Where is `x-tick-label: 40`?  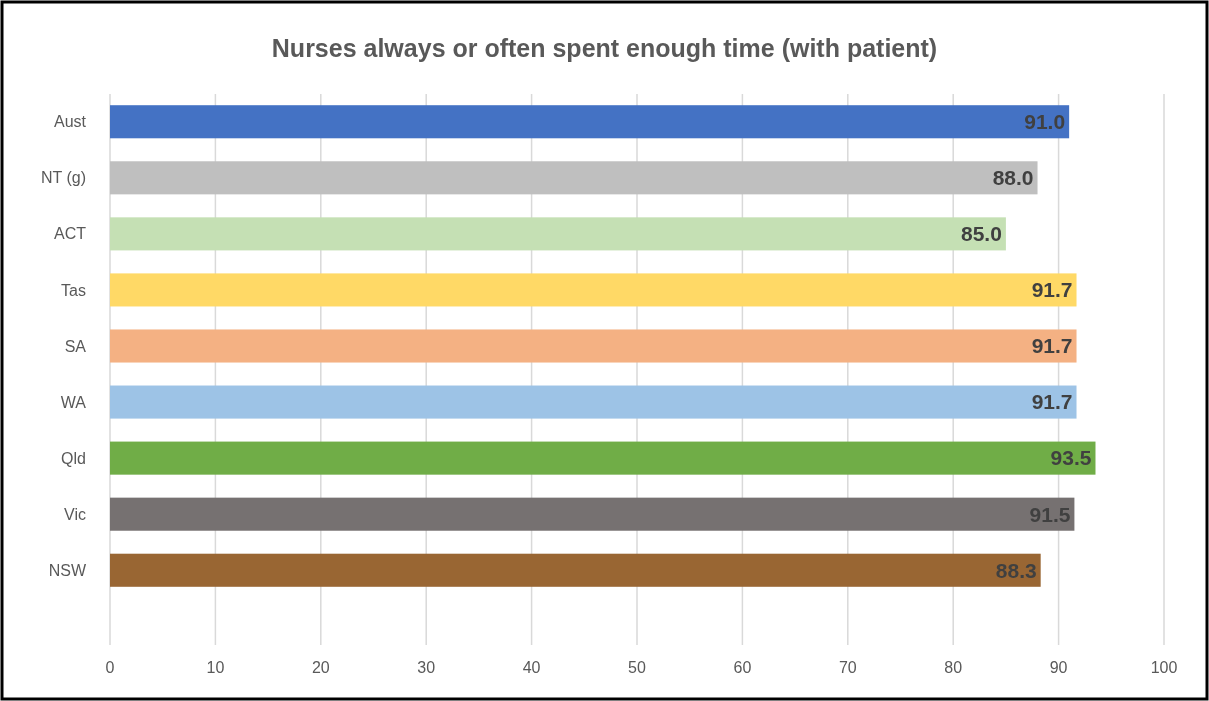
x-tick-label: 40 is located at coordinates (531, 667).